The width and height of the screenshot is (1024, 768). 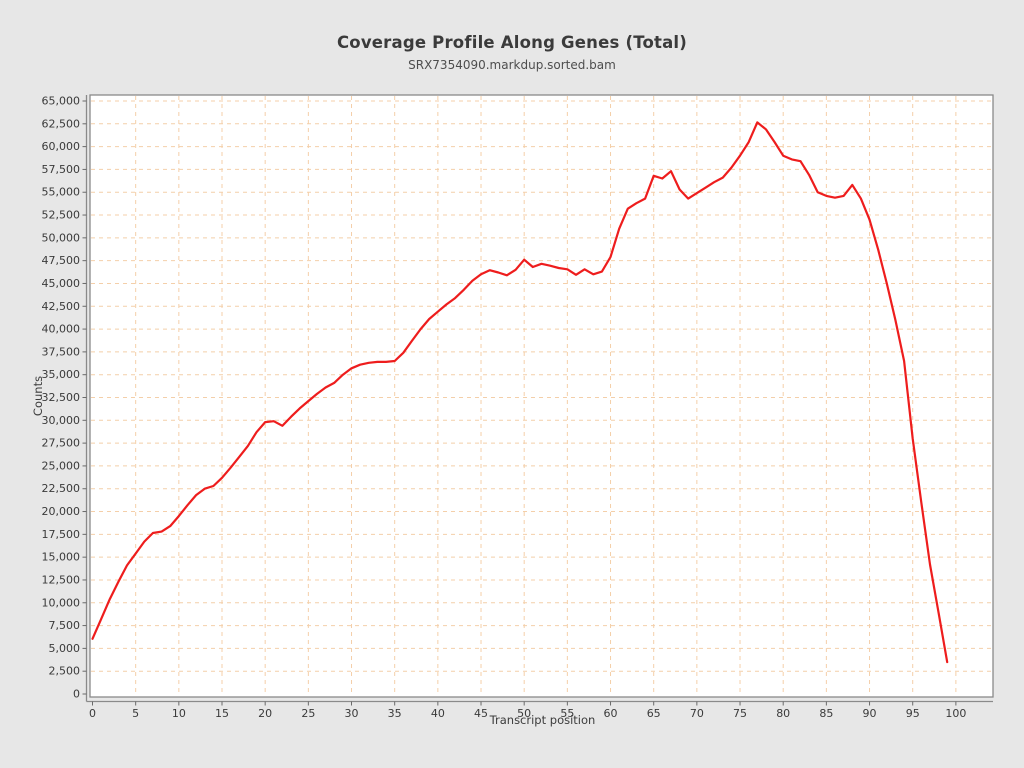 What do you see at coordinates (697, 713) in the screenshot?
I see `x-tick-label: 70` at bounding box center [697, 713].